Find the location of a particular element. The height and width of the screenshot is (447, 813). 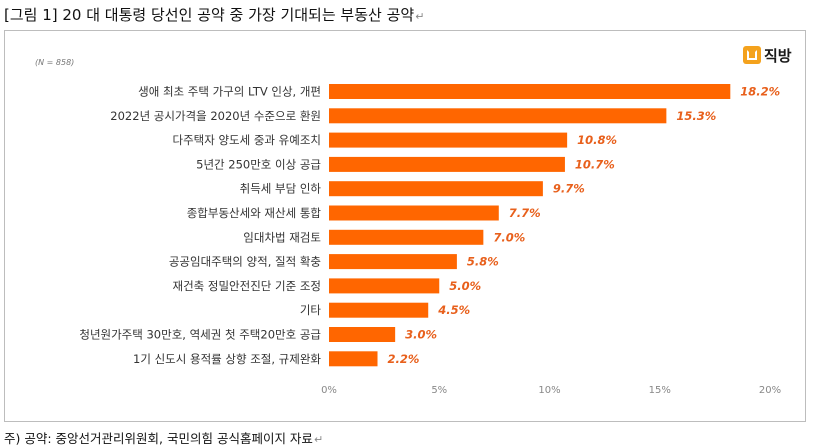

value-label: 4.5% is located at coordinates (453, 310).